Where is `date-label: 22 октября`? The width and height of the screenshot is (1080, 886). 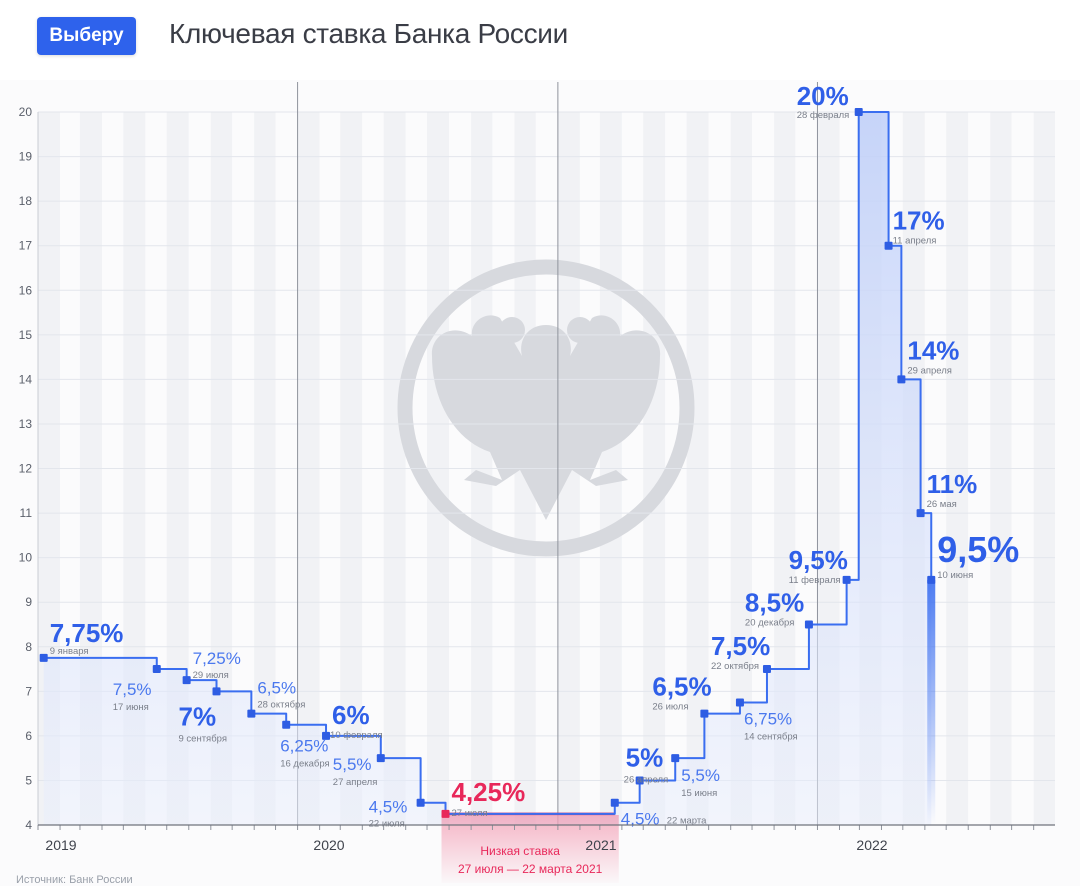
date-label: 22 октября is located at coordinates (735, 666).